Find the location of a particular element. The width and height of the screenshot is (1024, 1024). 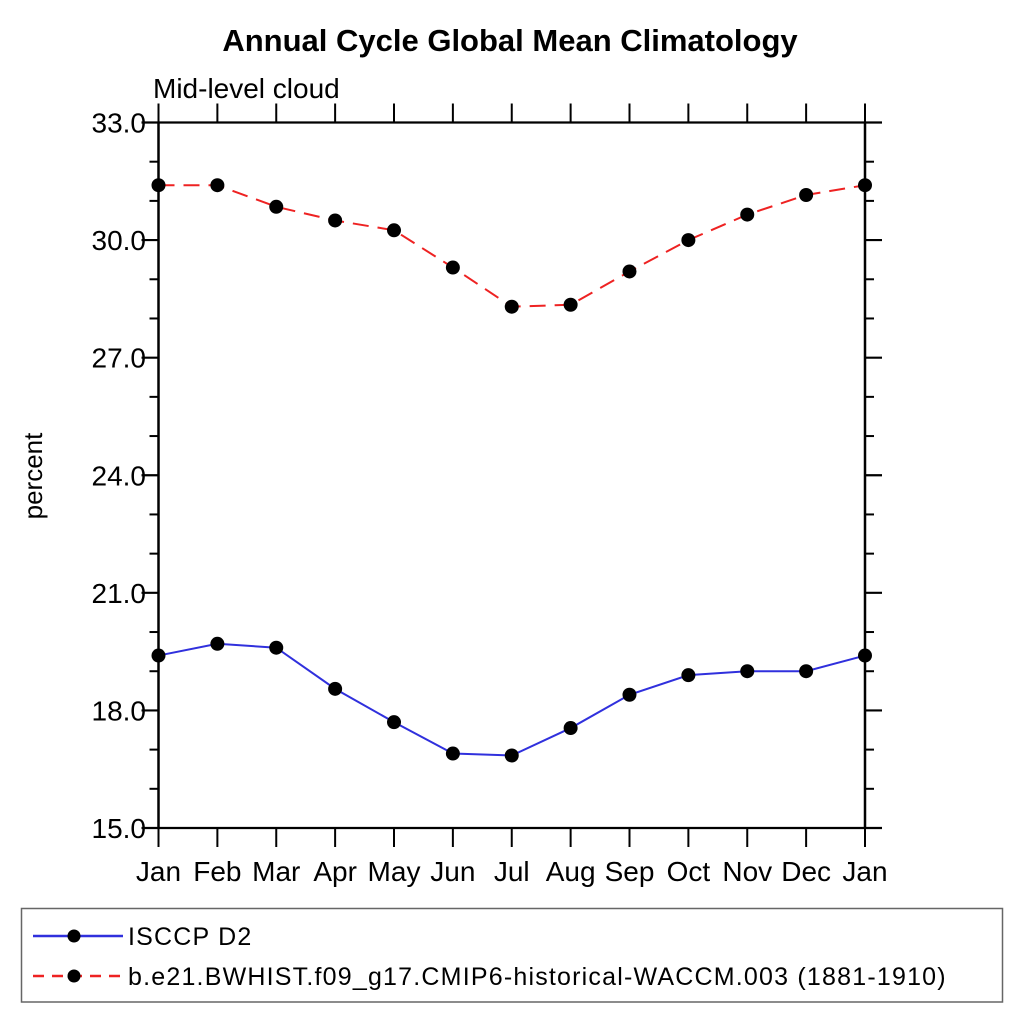

x-tick-label: Dec is located at coordinates (806, 871).